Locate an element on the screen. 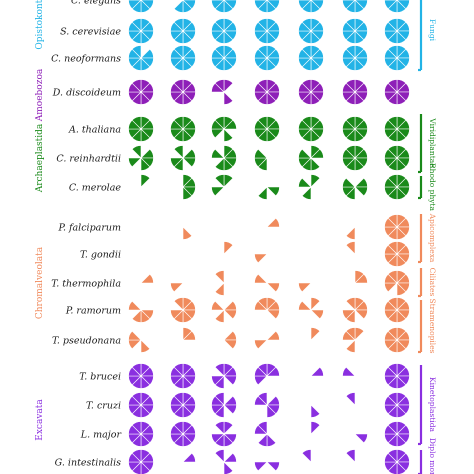  lineage-label: Ciliates is located at coordinates (432, 282).